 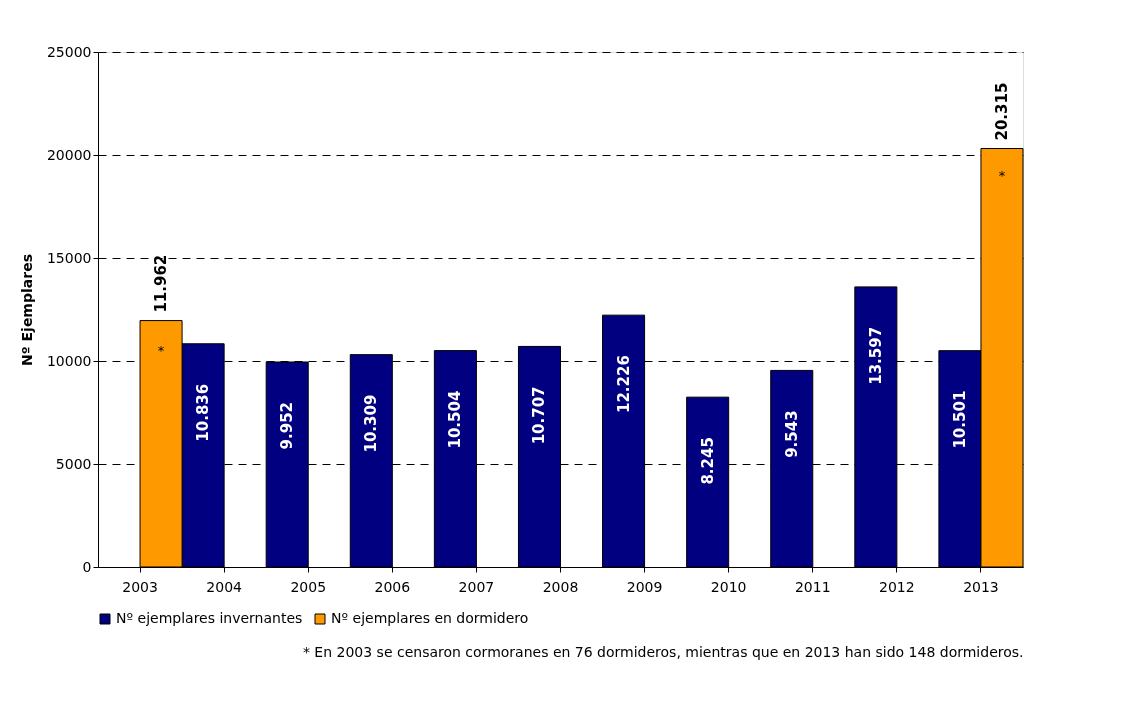 I want to click on y-tick-label: 0, so click(x=87, y=566).